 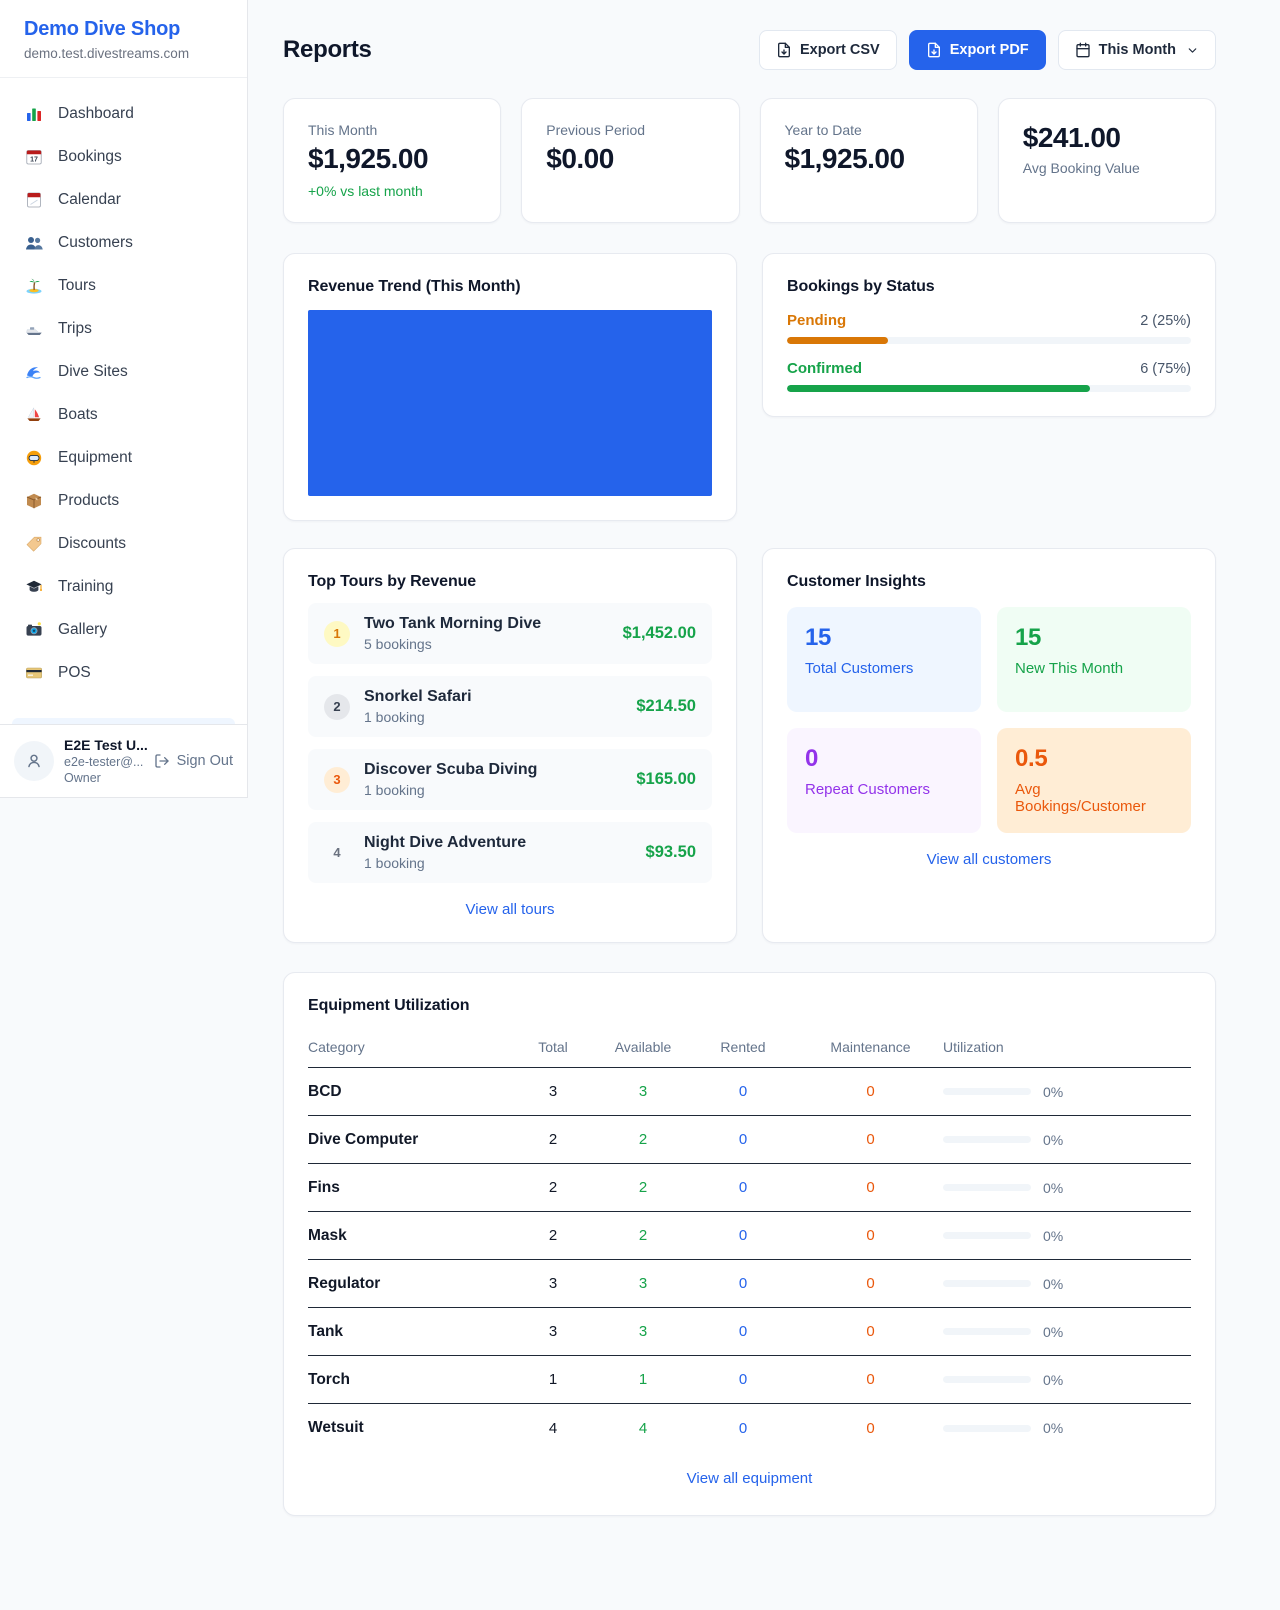 What do you see at coordinates (824, 368) in the screenshot?
I see `status-label: Confirmed` at bounding box center [824, 368].